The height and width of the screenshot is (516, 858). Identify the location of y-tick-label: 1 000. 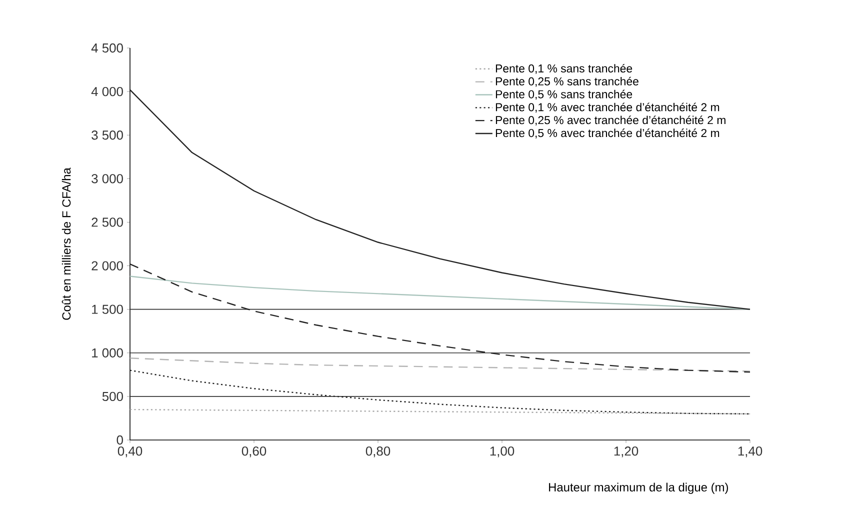
(107, 353).